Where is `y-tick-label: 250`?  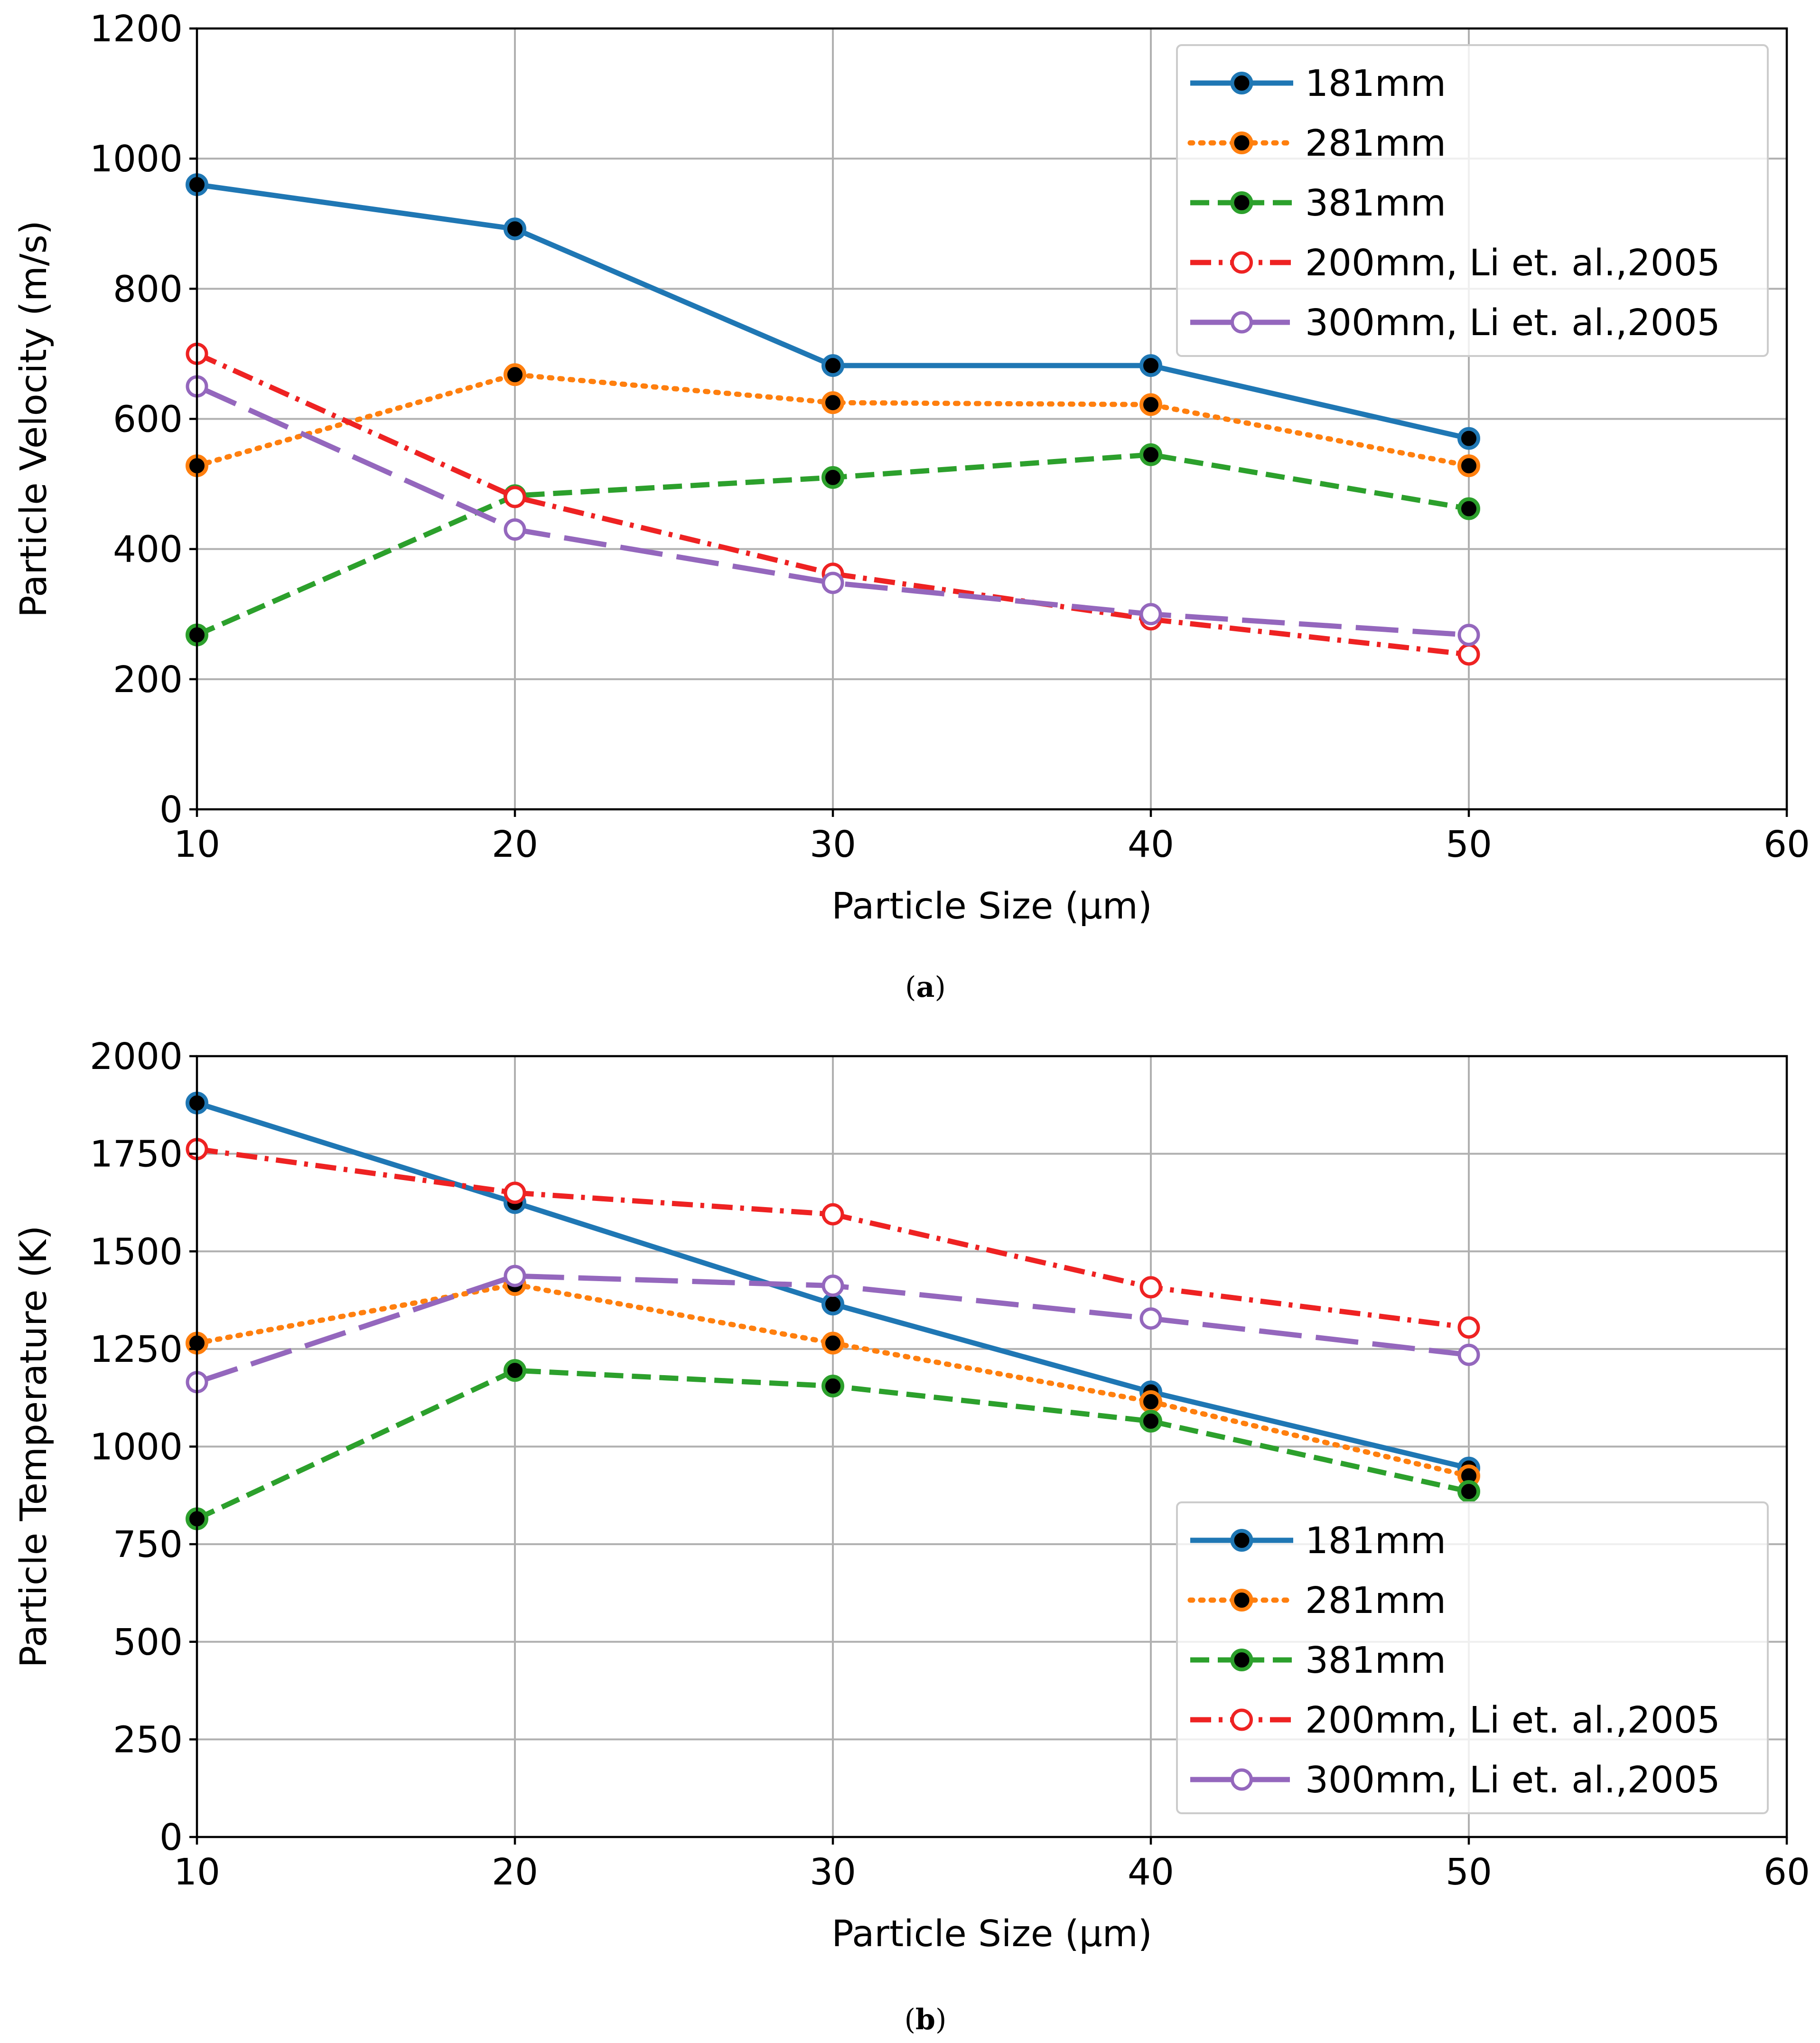
y-tick-label: 250 is located at coordinates (148, 1740).